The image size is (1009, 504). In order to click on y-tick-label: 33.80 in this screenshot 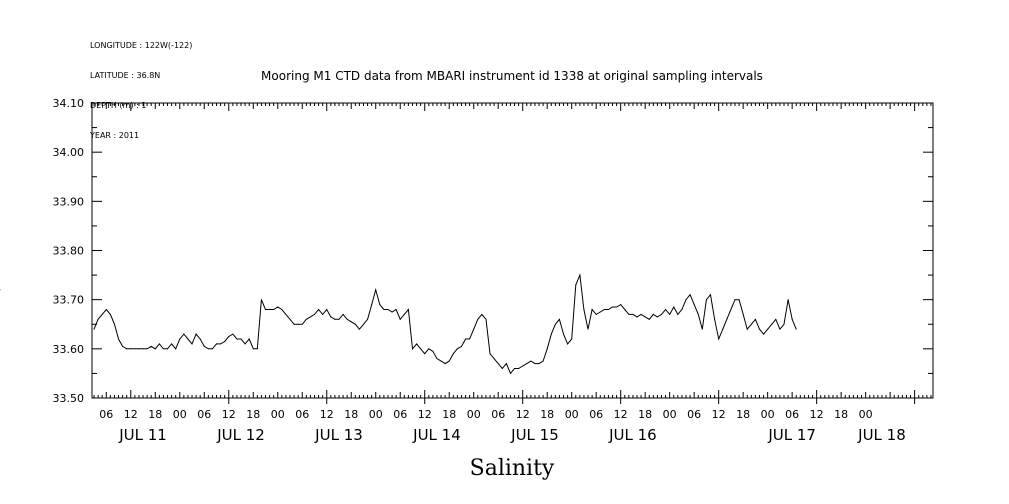, I will do `click(69, 251)`.